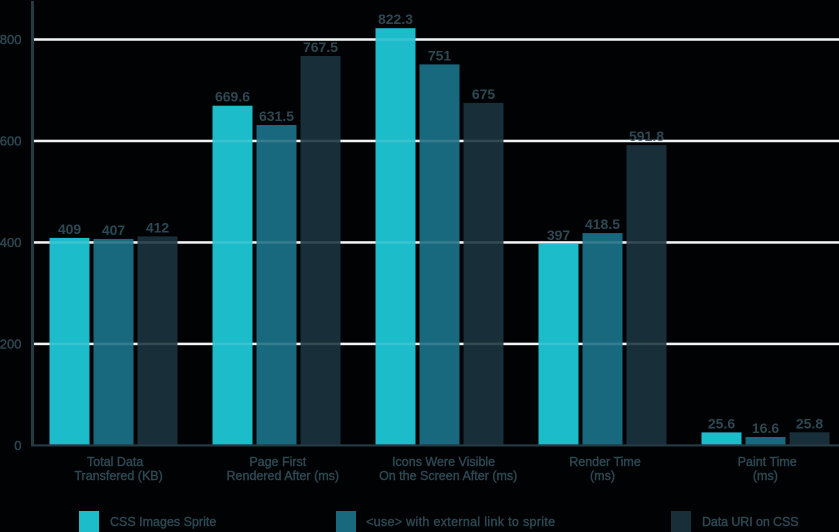 This screenshot has width=839, height=532. Describe the element at coordinates (11, 39) in the screenshot. I see `svg-text: 800` at that location.